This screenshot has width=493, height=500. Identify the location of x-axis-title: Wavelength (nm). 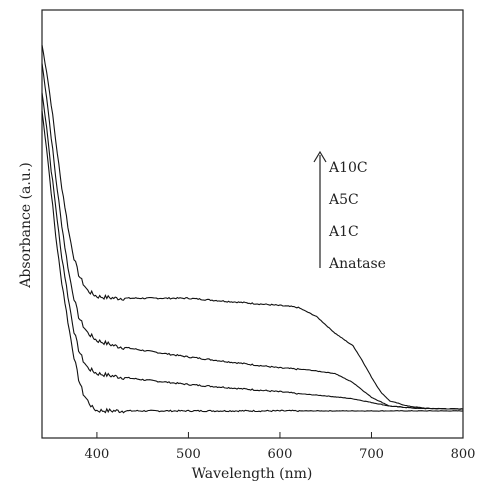
(252, 474).